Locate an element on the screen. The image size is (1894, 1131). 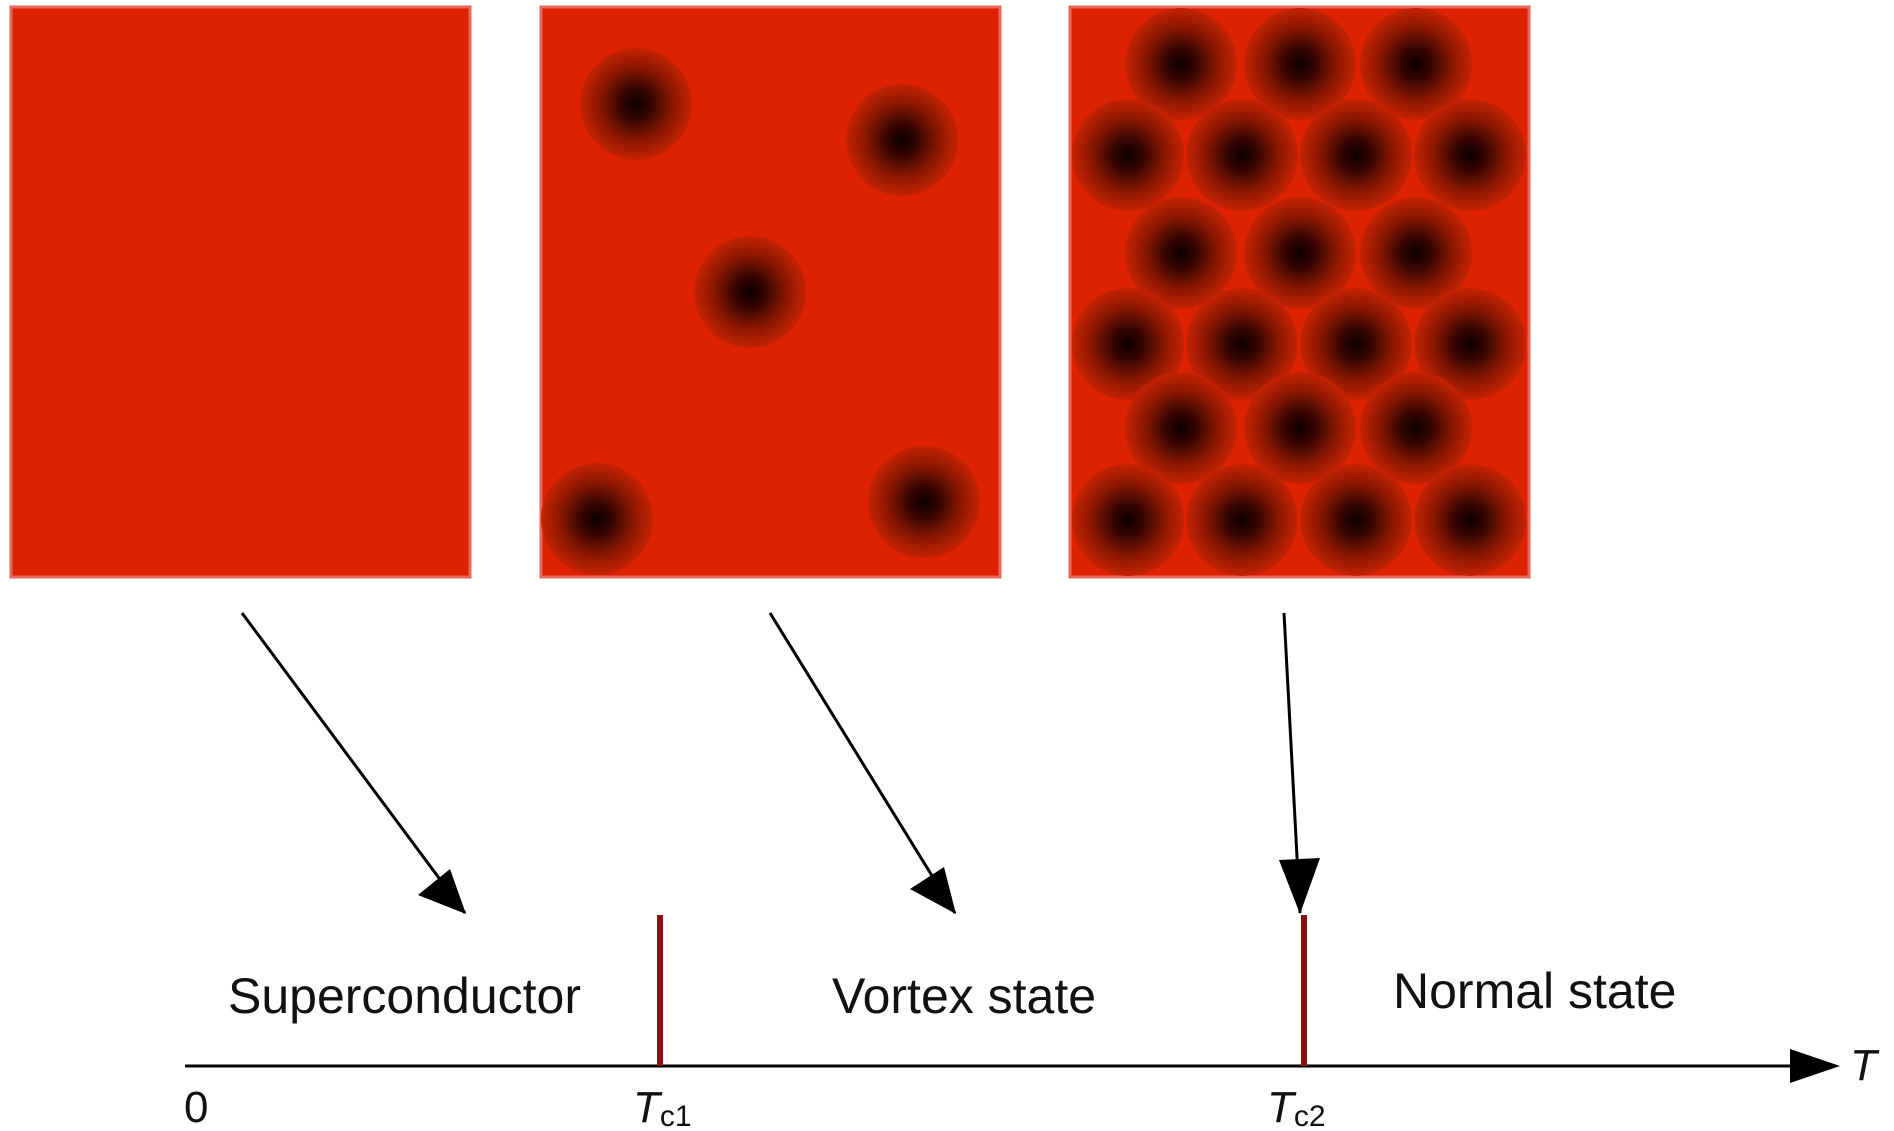
tc2-label: Tc2 is located at coordinates (1296, 1107).